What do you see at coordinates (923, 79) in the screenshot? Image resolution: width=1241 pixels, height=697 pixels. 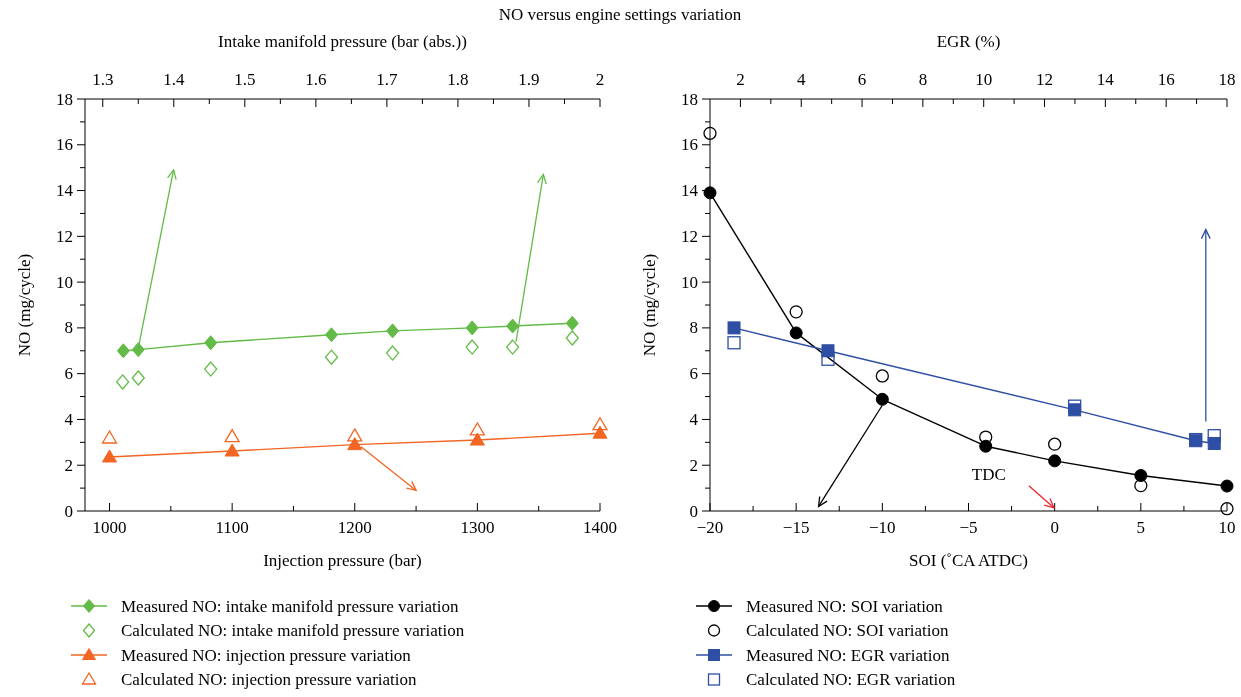 I see `x2-tick-label: 8` at bounding box center [923, 79].